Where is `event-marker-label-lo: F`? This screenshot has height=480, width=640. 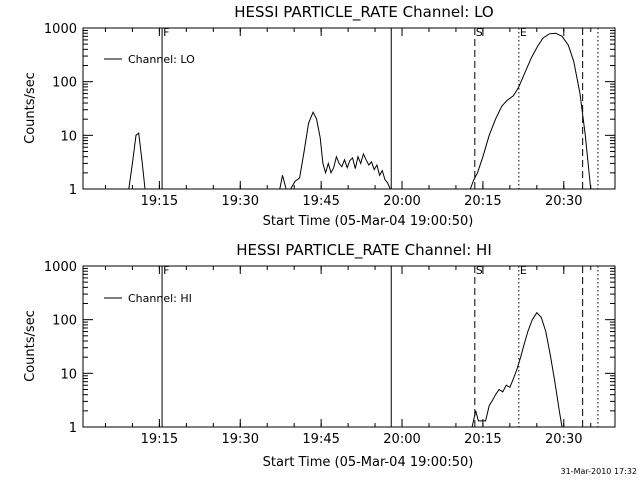
event-marker-label-lo: F is located at coordinates (166, 32).